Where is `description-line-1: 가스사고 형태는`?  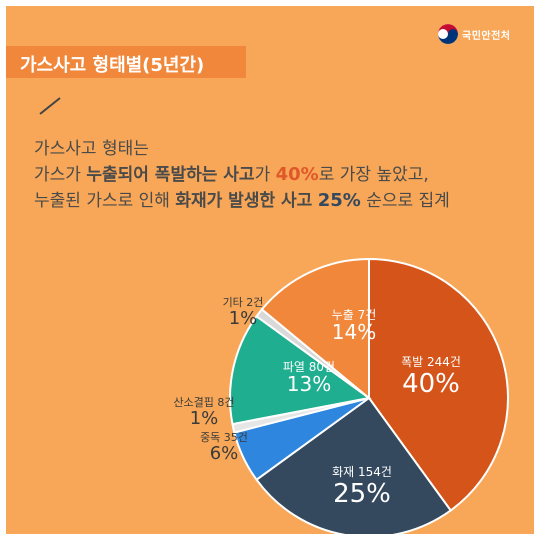 description-line-1: 가스사고 형태는 is located at coordinates (91, 149).